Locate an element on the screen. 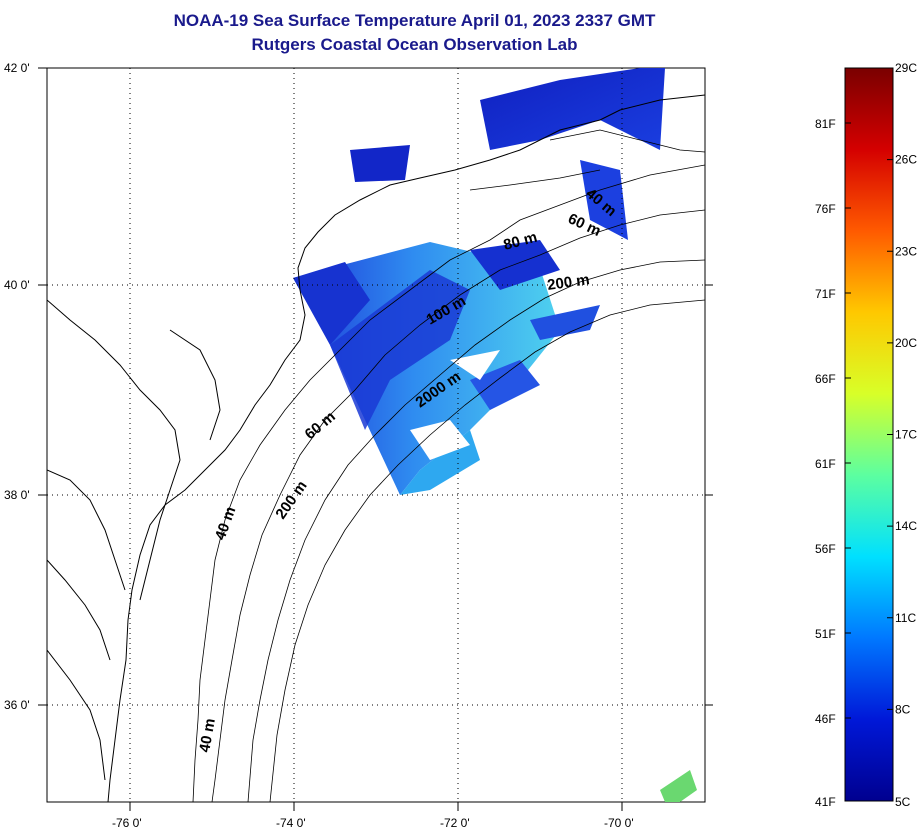 This screenshot has height=832, width=919. lat-label: 36 0' is located at coordinates (17, 705).